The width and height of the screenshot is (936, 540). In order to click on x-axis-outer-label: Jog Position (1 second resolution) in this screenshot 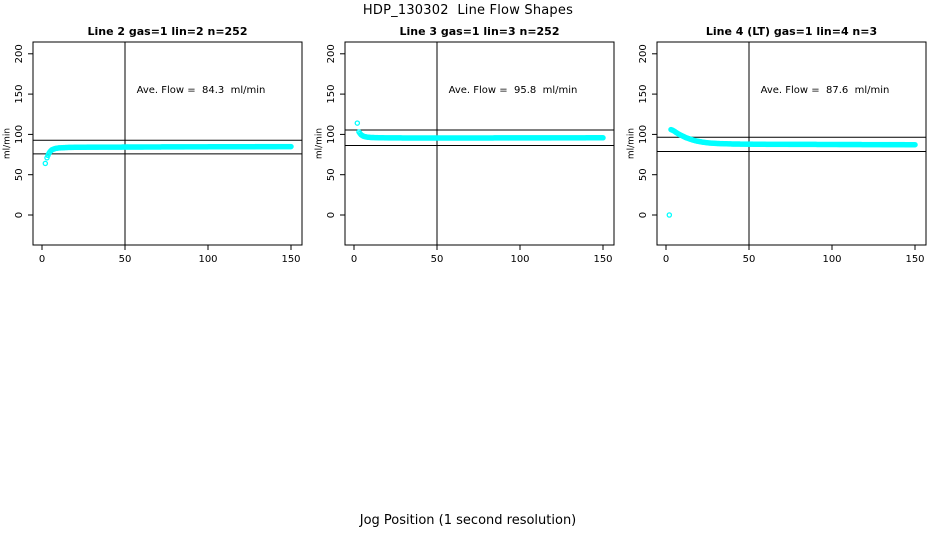, I will do `click(468, 520)`.